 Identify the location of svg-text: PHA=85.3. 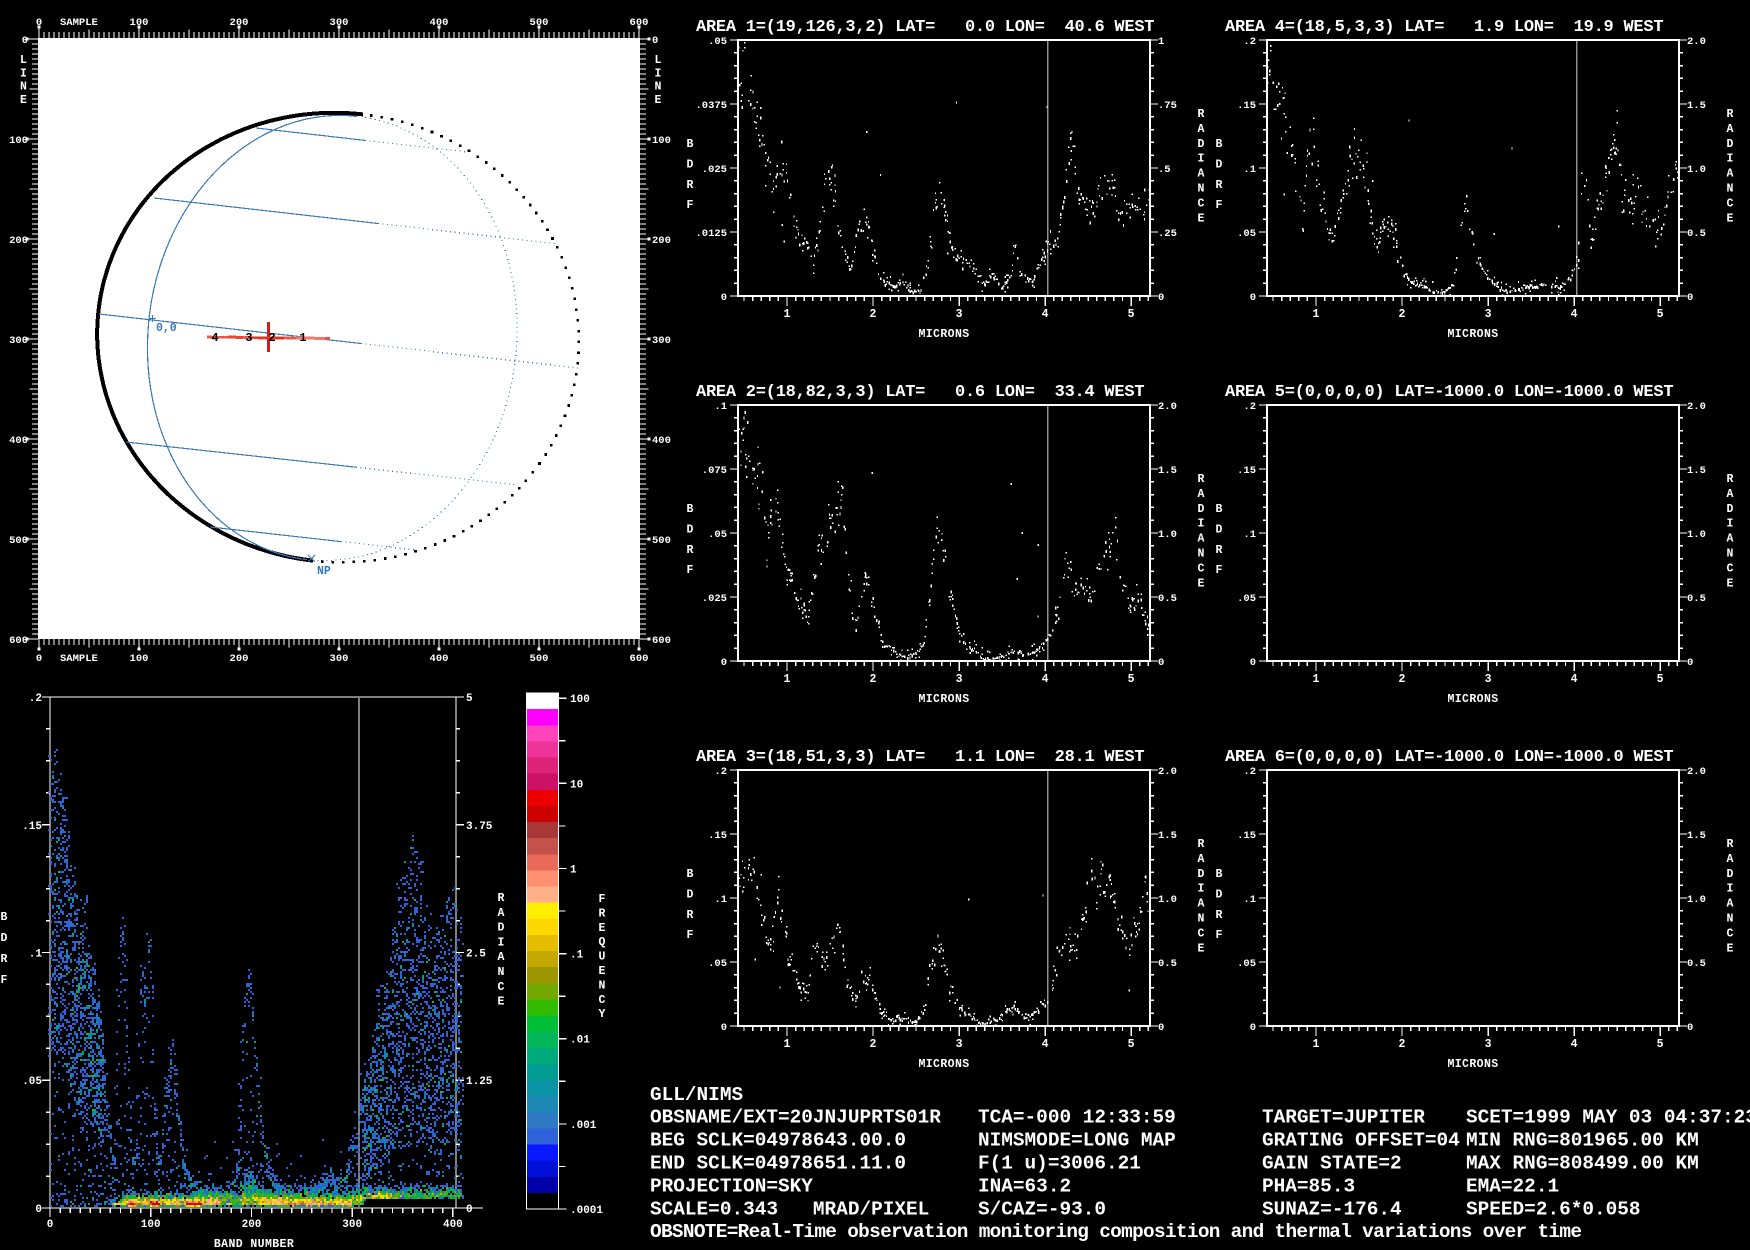
(1308, 1186).